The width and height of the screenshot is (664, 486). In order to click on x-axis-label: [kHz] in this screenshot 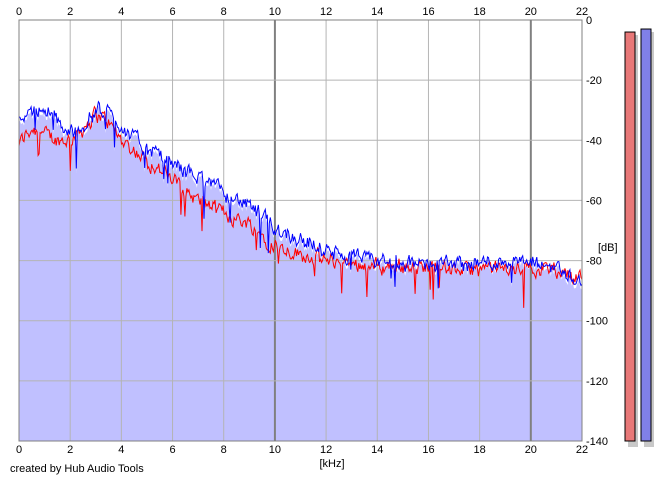, I will do `click(331, 464)`.